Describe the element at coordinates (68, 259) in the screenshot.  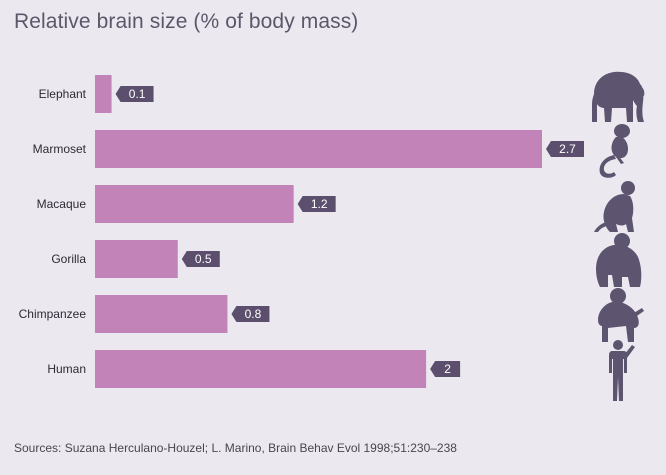
I see `category-label: Gorilla` at that location.